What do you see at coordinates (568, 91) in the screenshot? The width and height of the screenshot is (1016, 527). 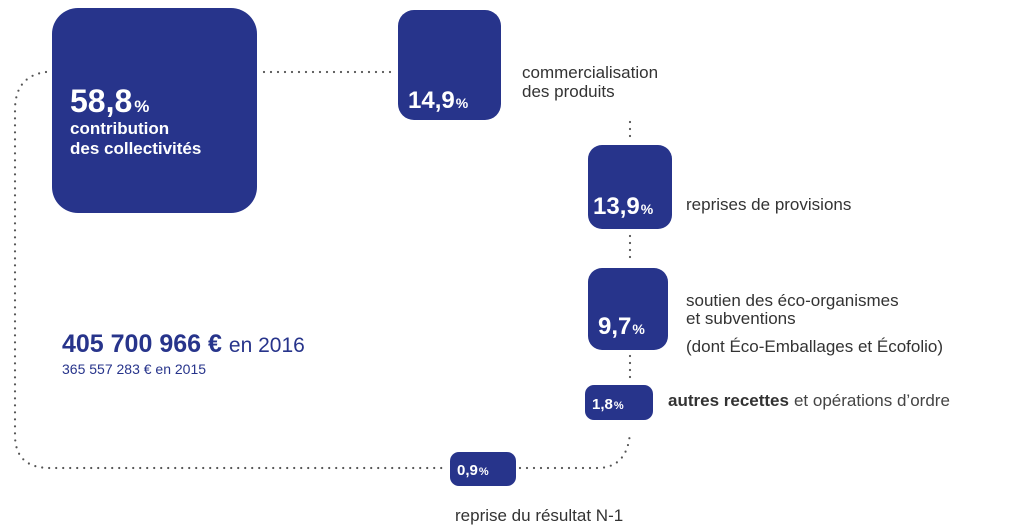 I see `node-label: des produits` at bounding box center [568, 91].